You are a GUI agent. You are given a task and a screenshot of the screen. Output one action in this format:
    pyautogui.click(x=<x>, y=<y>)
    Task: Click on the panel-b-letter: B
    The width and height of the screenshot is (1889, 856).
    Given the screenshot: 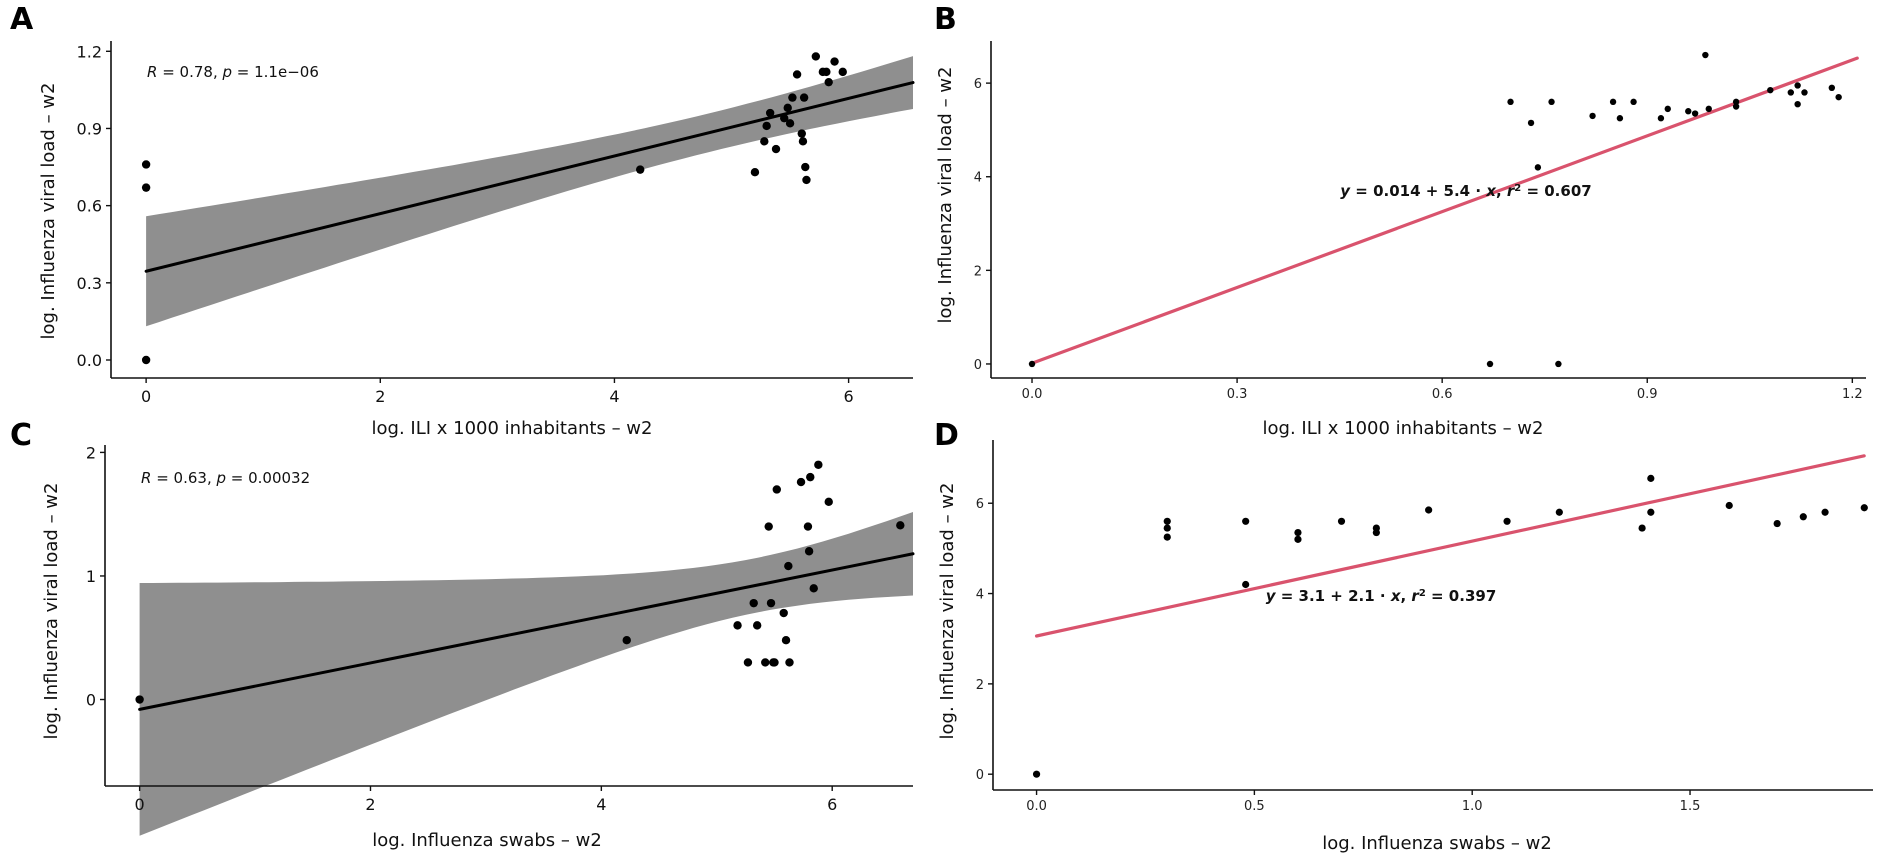 What is the action you would take?
    pyautogui.click(x=945, y=19)
    